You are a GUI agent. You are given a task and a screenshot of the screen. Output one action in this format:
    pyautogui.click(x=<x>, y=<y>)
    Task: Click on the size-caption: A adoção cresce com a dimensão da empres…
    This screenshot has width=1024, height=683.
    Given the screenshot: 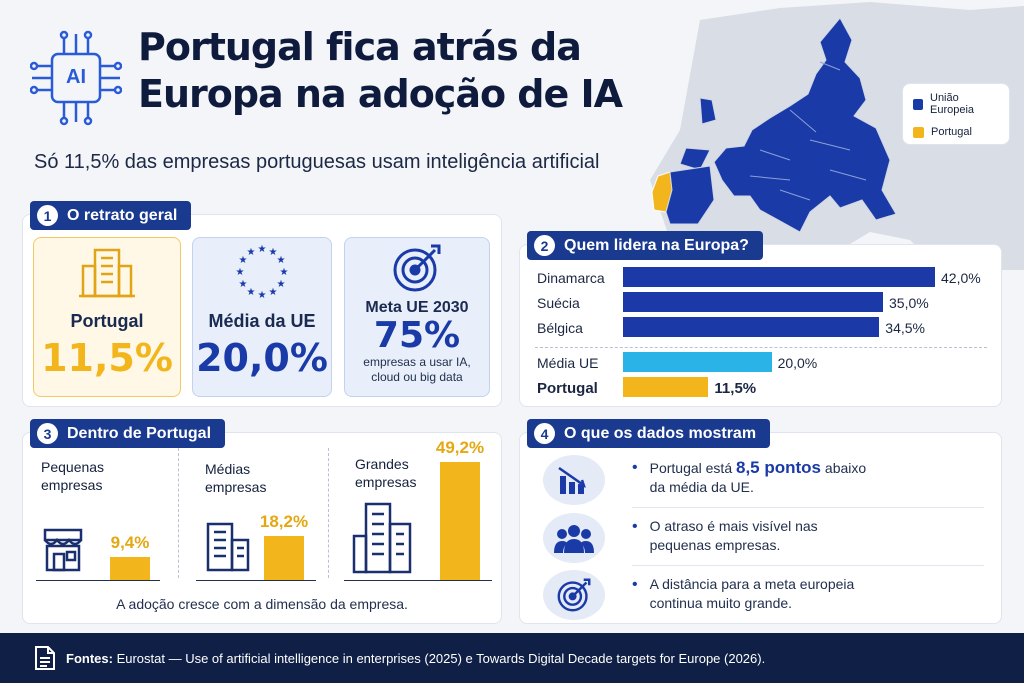 What is the action you would take?
    pyautogui.click(x=262, y=604)
    